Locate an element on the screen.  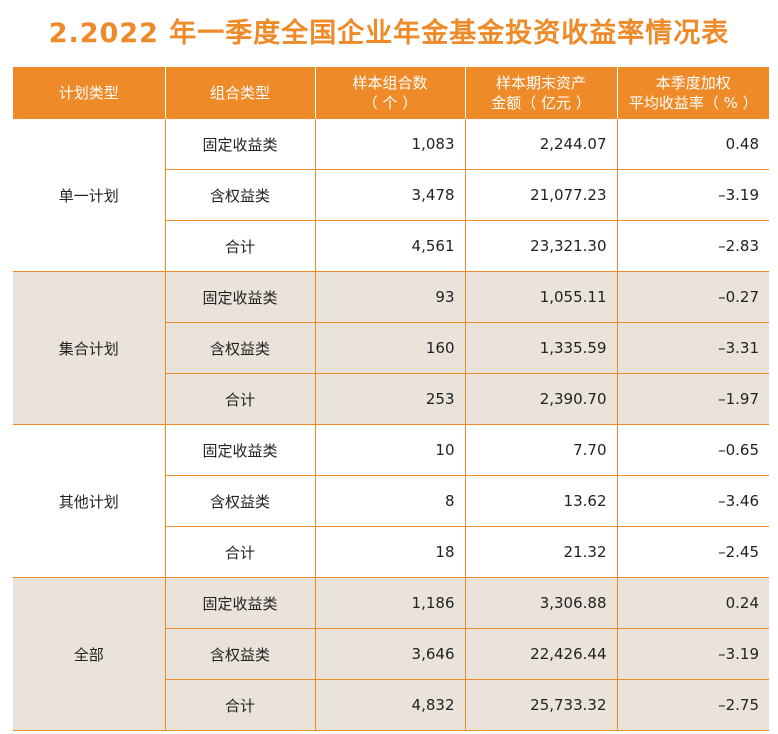
header-assets-line2: 金额（ 亿元 ） is located at coordinates (541, 103).